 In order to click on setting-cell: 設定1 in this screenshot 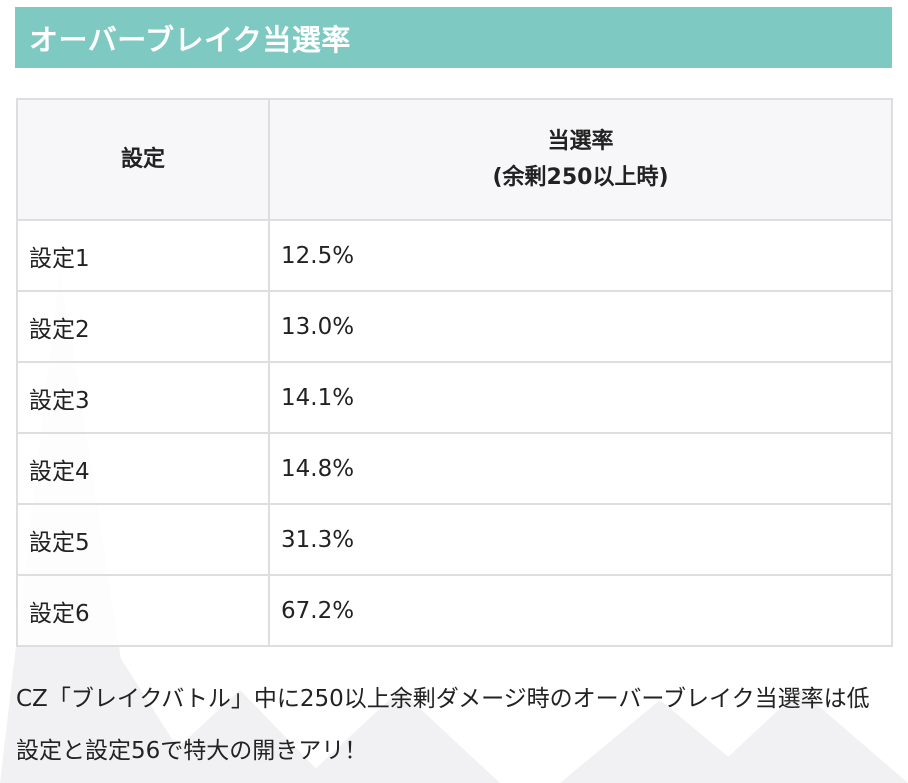, I will do `click(143, 255)`.